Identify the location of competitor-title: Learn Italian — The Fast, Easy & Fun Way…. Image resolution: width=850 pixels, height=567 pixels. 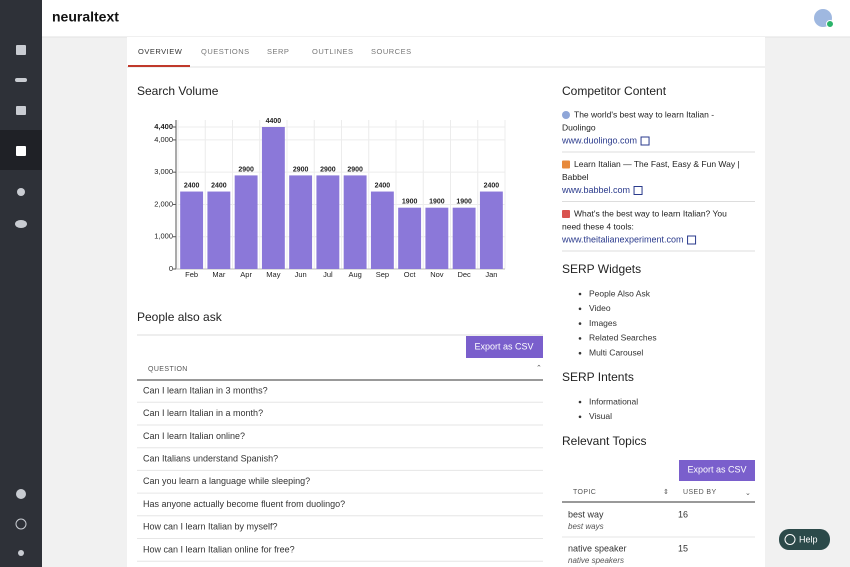
(657, 164).